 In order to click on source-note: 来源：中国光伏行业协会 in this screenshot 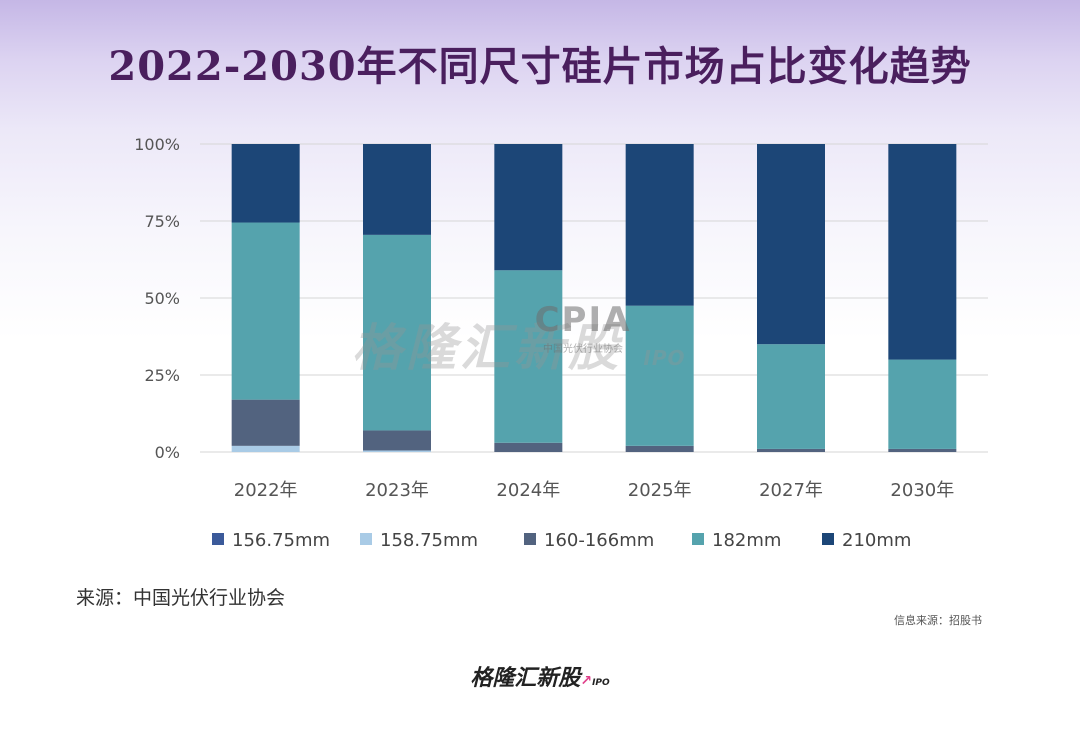, I will do `click(181, 598)`.